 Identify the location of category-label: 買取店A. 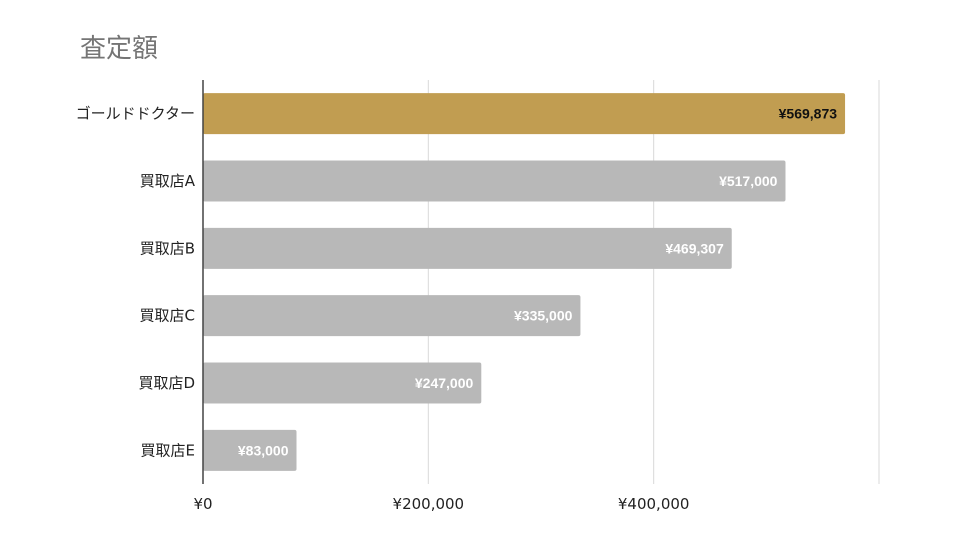
(168, 181).